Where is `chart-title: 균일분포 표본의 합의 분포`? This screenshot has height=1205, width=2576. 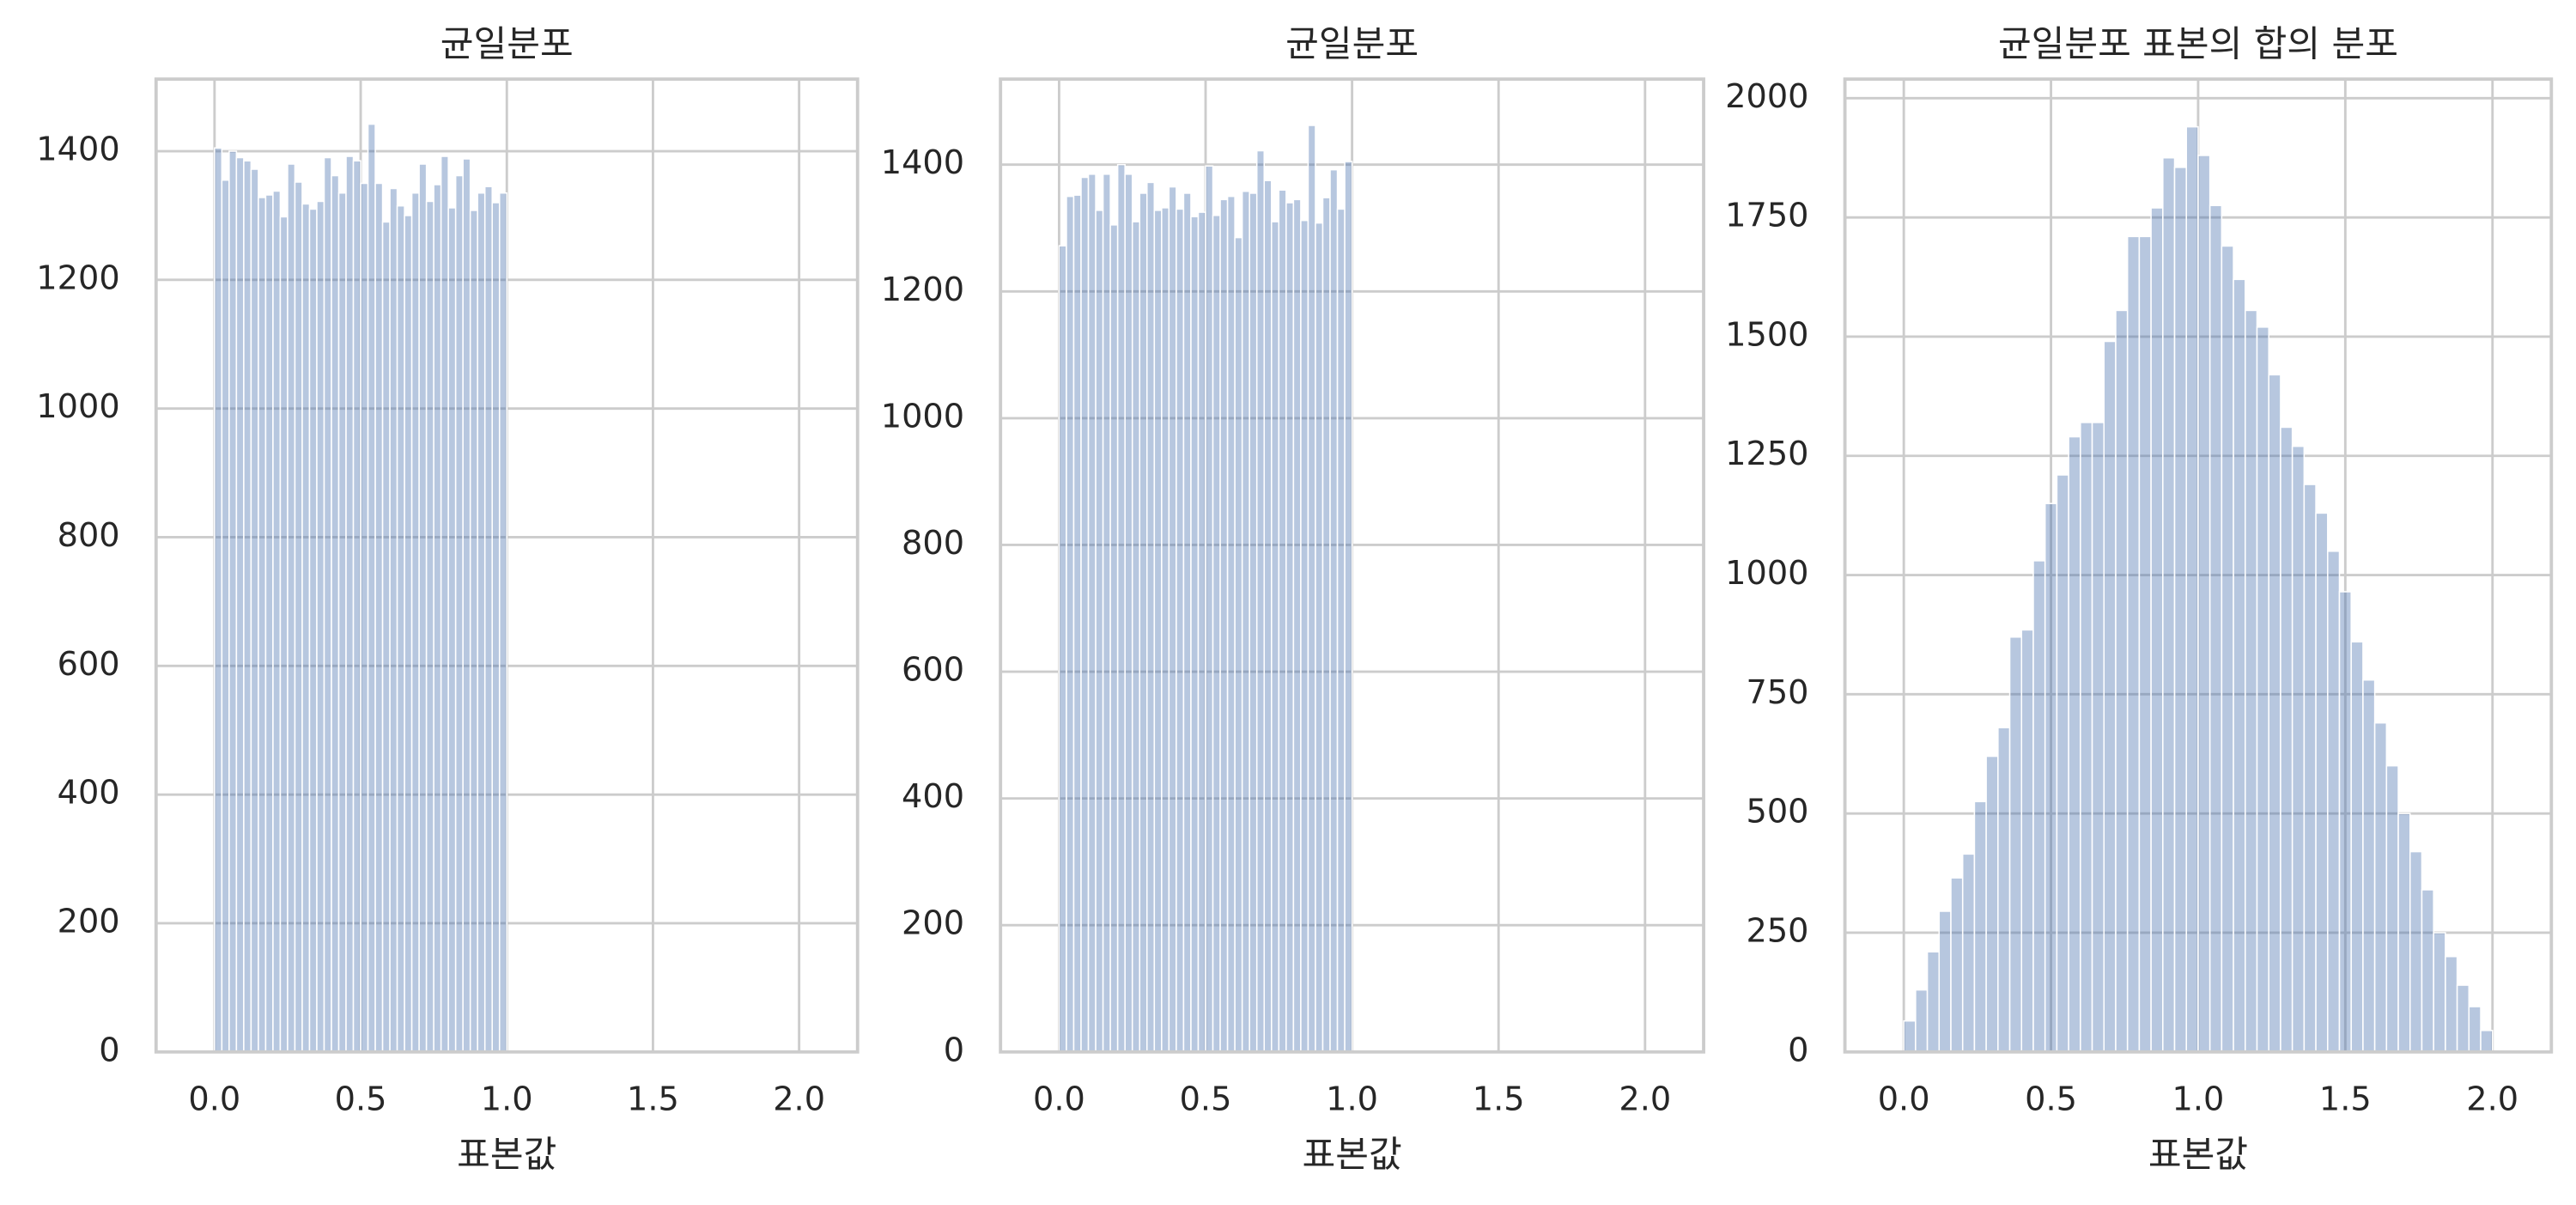
chart-title: 균일분포 표본의 합의 분포 is located at coordinates (2198, 43).